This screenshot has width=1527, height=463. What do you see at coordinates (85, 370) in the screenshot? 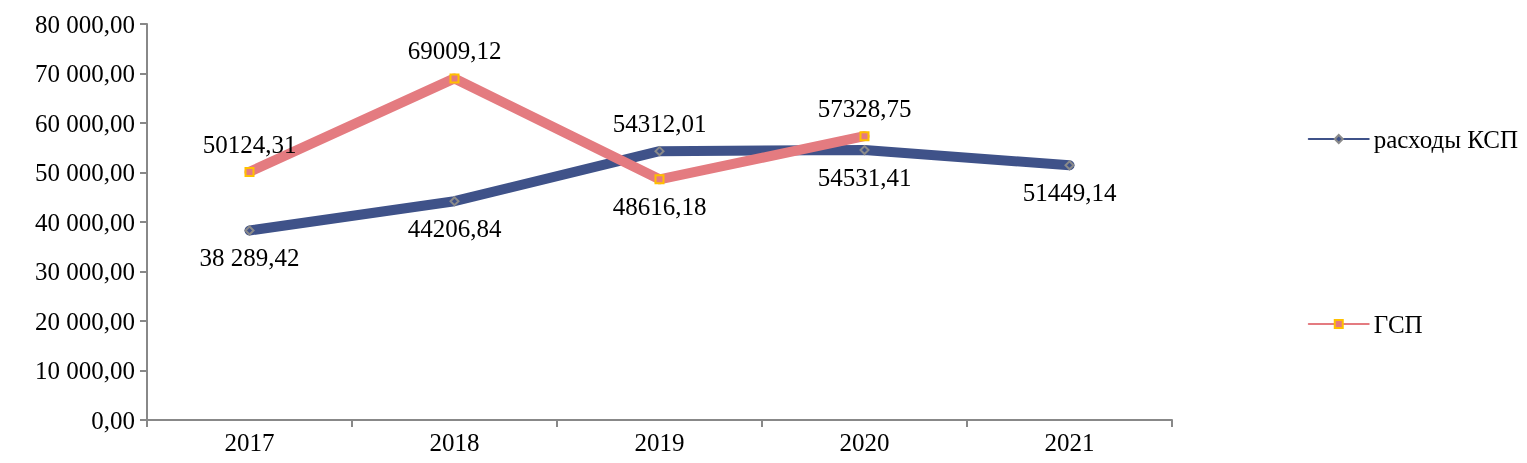
I see `y-tick-label: 10 000,00` at bounding box center [85, 370].